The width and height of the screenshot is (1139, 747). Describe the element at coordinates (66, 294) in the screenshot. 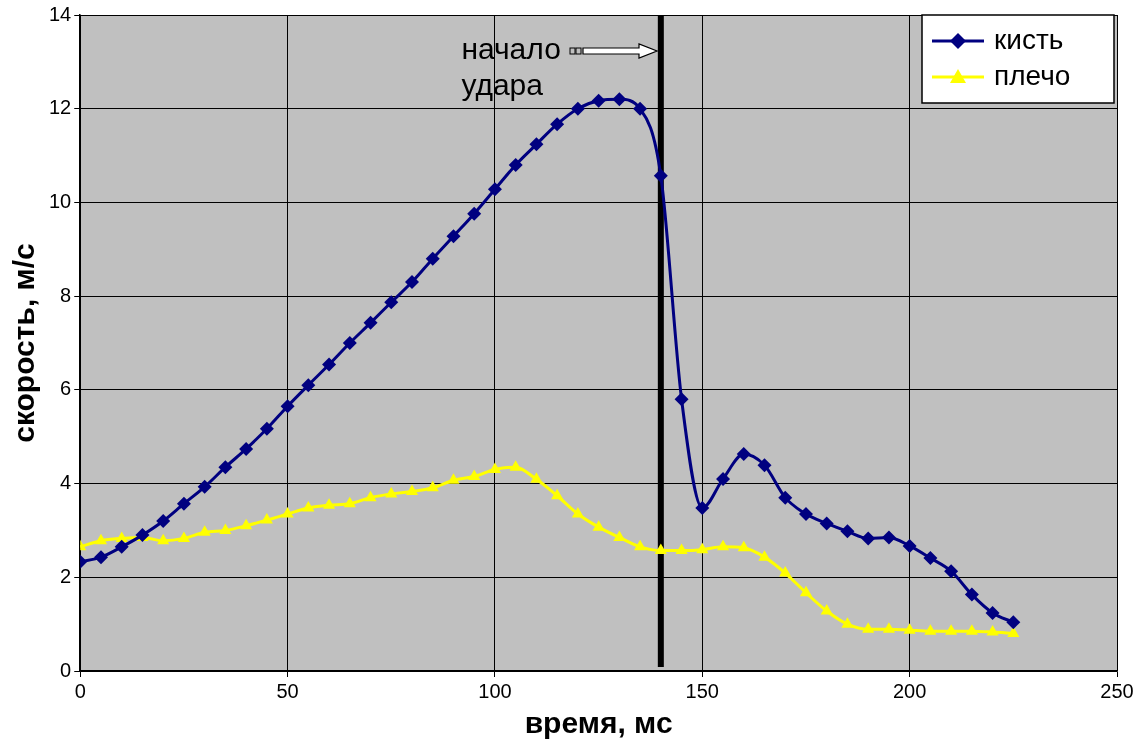

I see `y-tick-label: 8` at that location.